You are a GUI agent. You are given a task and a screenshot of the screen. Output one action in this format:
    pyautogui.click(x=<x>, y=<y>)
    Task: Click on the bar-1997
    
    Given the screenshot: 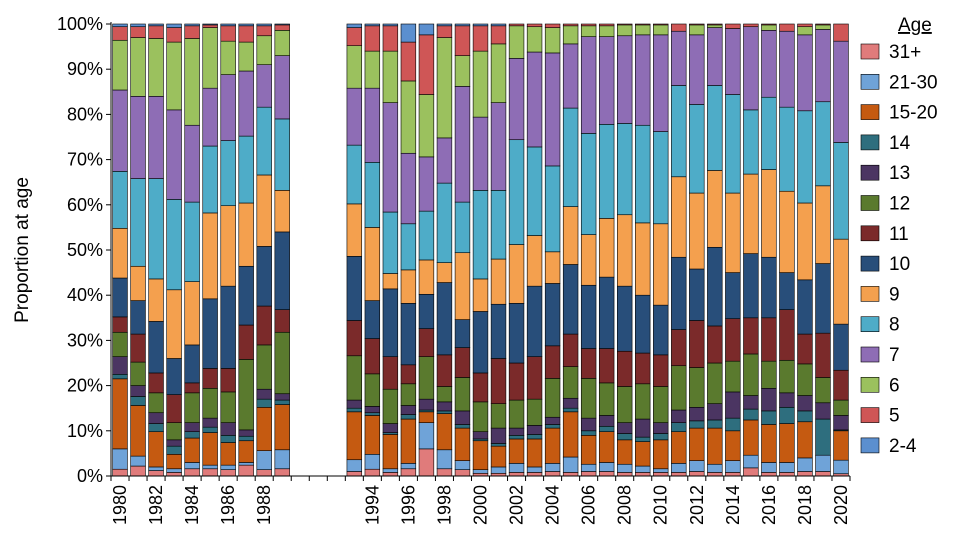 What is the action you would take?
    pyautogui.click(x=426, y=250)
    